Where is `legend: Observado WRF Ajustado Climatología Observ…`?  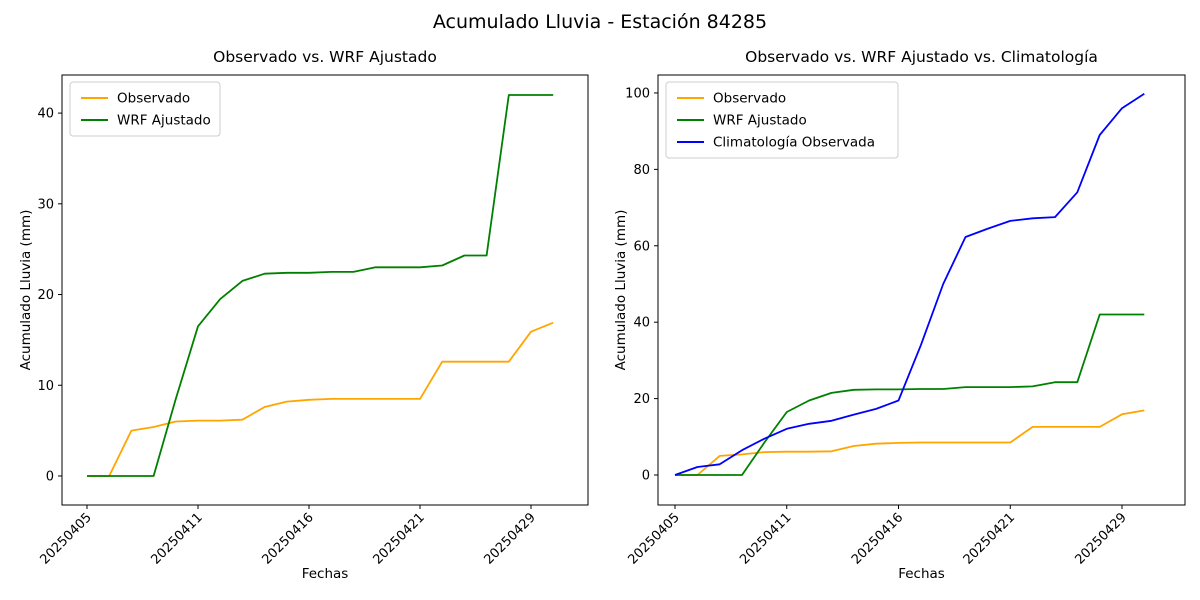 legend: Observado WRF Ajustado Climatología Observ… is located at coordinates (782, 120).